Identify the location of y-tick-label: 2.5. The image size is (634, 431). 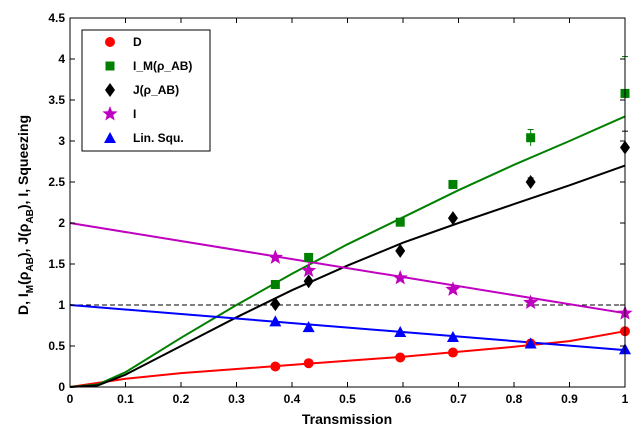
(56, 182).